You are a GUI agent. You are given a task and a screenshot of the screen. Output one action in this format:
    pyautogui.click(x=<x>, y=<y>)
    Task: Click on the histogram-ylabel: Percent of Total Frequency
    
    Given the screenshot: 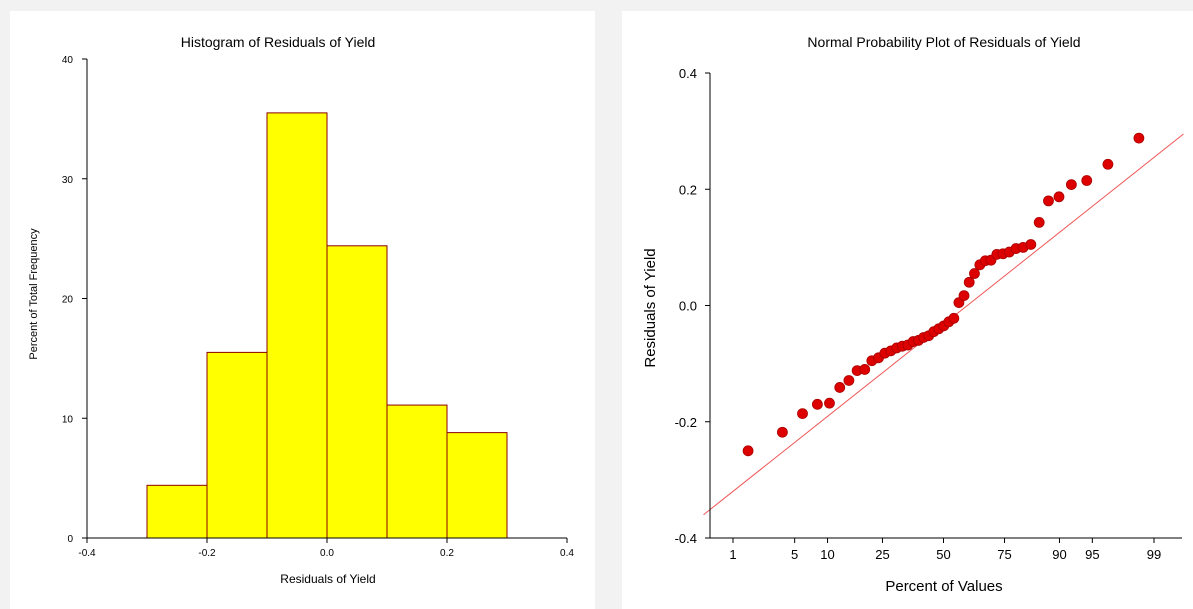 What is the action you would take?
    pyautogui.click(x=34, y=294)
    